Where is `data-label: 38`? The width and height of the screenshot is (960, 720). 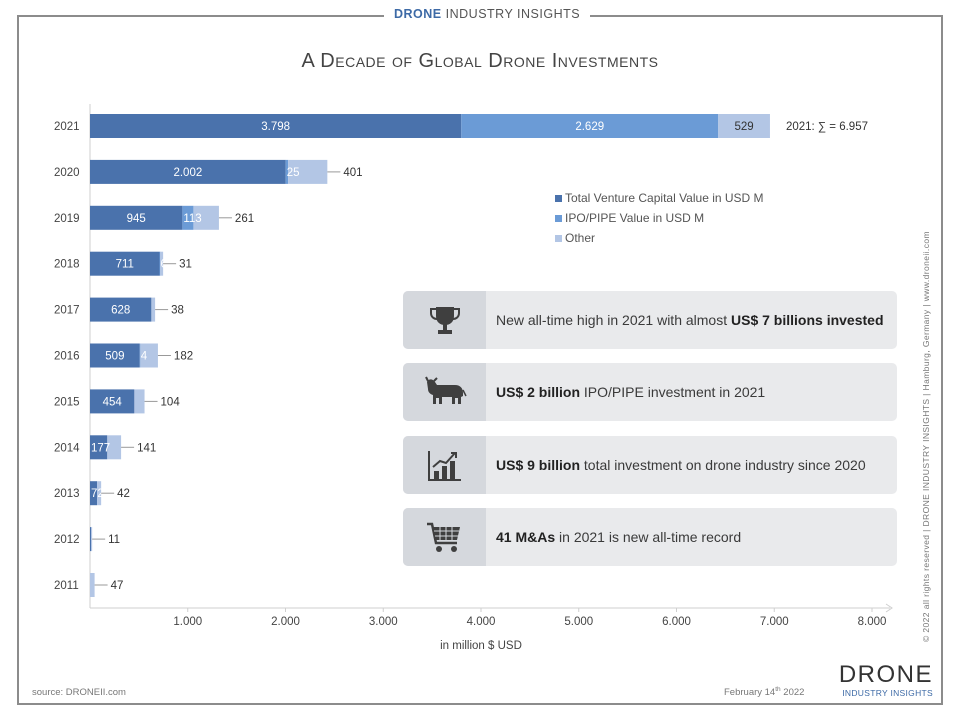
data-label: 38 is located at coordinates (177, 311).